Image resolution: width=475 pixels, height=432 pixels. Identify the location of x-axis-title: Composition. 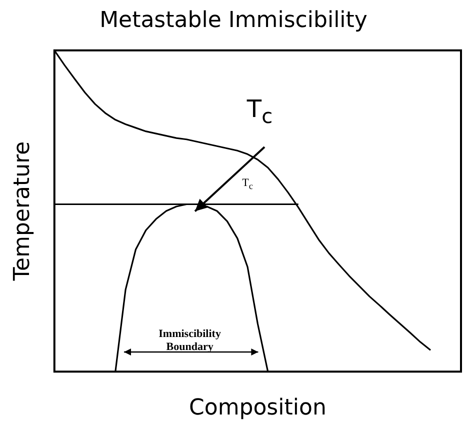
(257, 408).